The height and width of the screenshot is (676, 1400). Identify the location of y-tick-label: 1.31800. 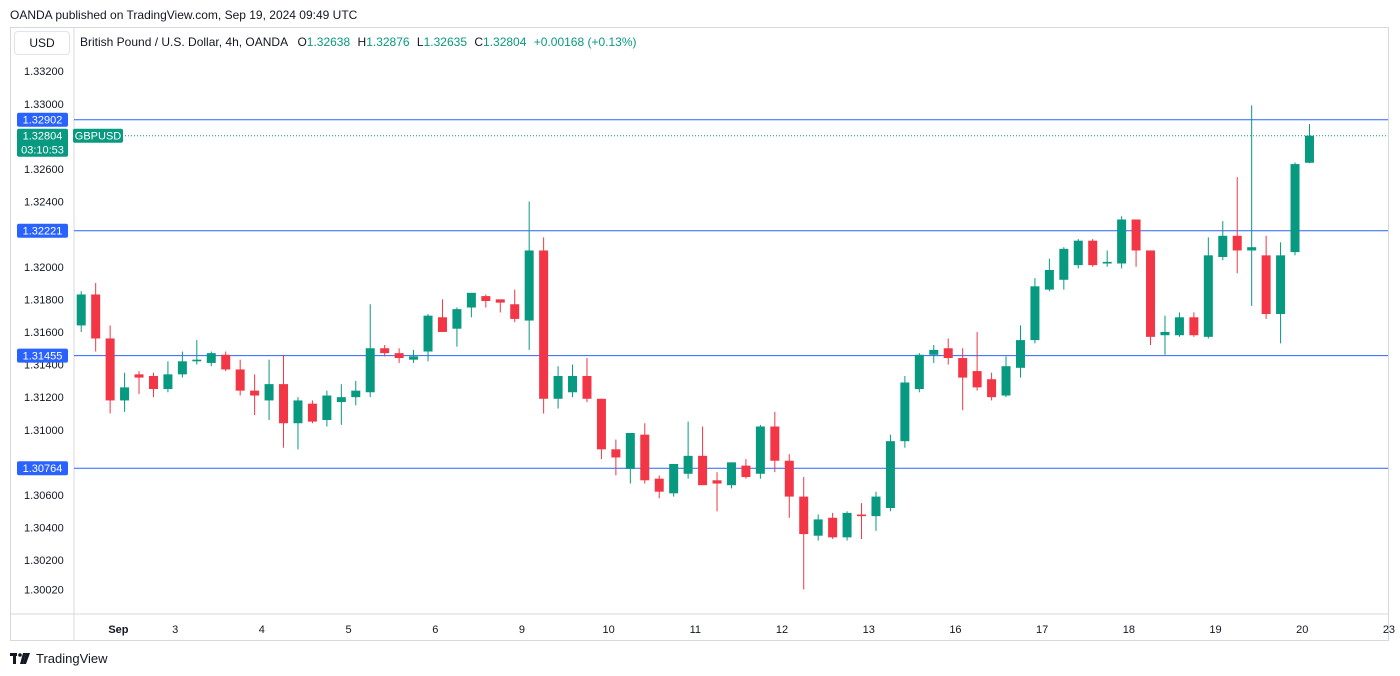
(44, 300).